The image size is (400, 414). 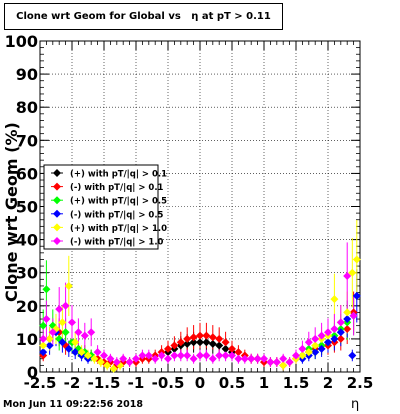 What do you see at coordinates (200, 383) in the screenshot?
I see `x-tick-label: 0` at bounding box center [200, 383].